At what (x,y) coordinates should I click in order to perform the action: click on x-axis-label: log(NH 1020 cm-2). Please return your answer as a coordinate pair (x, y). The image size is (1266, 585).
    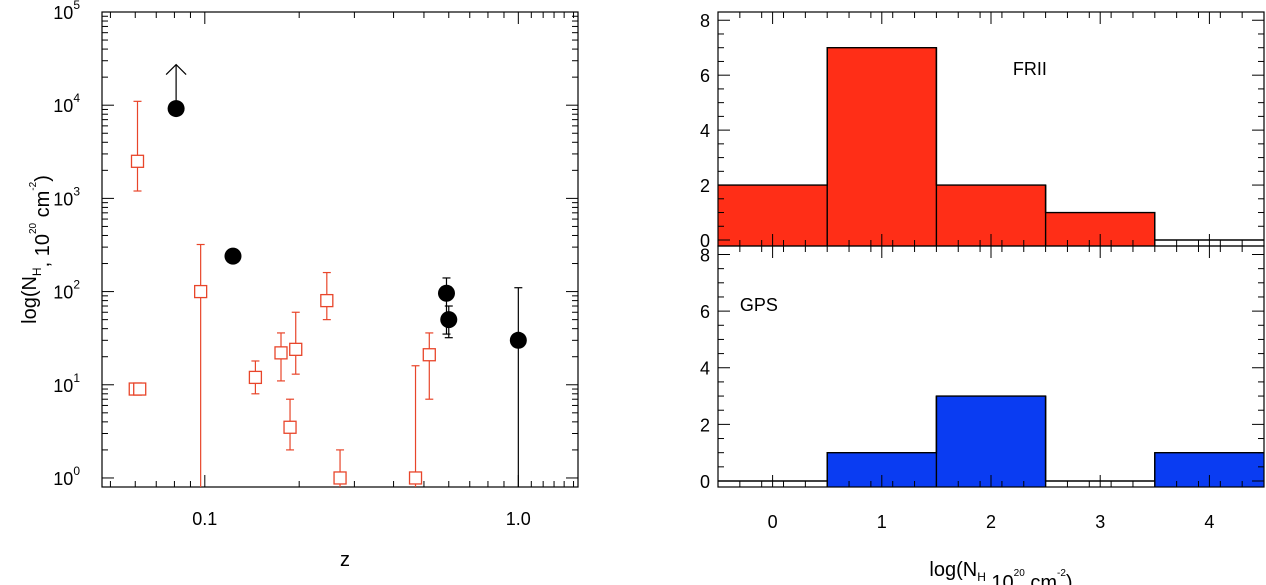
    Looking at the image, I should click on (1000, 572).